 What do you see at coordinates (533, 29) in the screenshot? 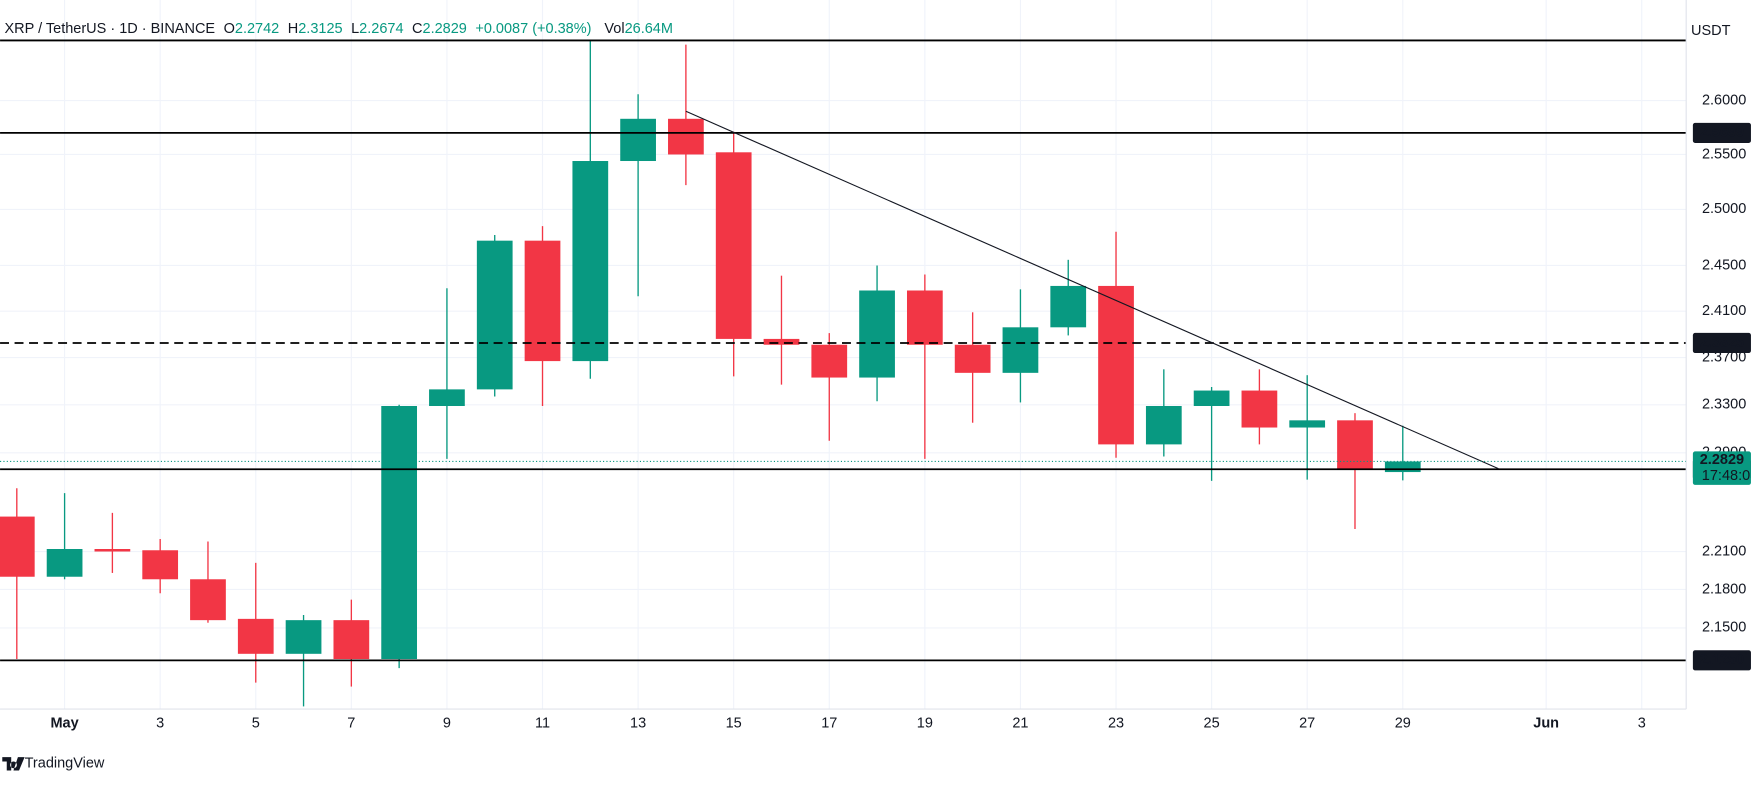
I see `change: +0.0087 (+0.38%)` at bounding box center [533, 29].